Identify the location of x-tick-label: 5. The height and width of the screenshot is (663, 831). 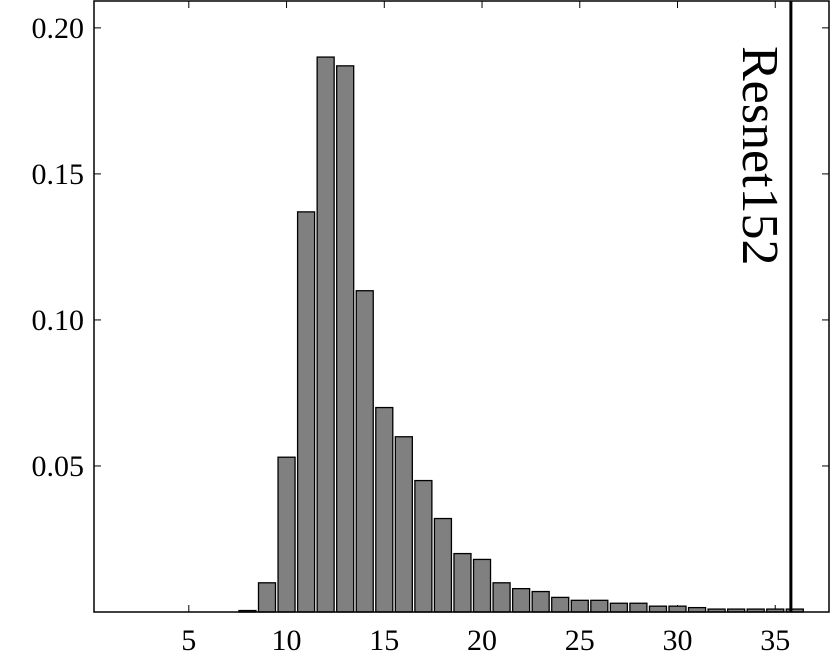
(188, 640).